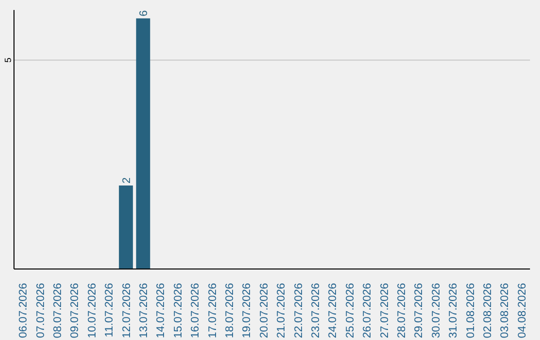  What do you see at coordinates (247, 310) in the screenshot?
I see `x-tick-label: 19.07.2026` at bounding box center [247, 310].